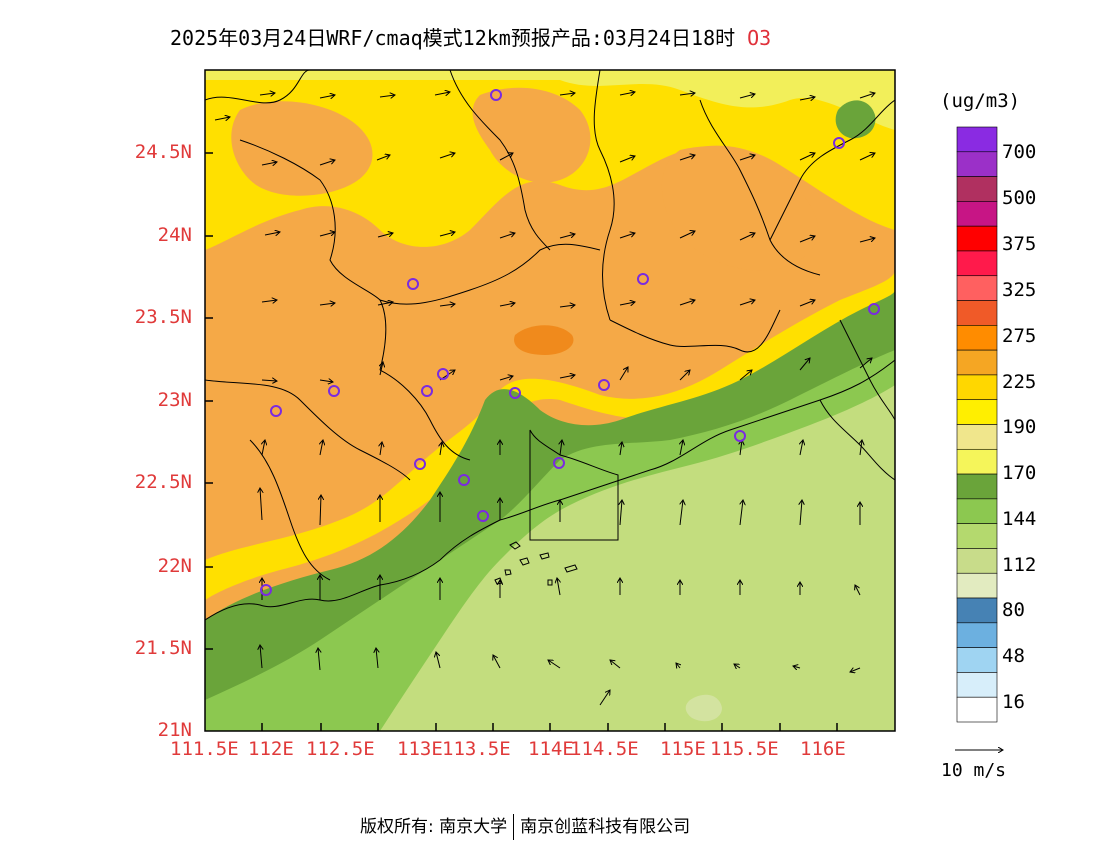 The height and width of the screenshot is (850, 1100). I want to click on colorbar-label: 48, so click(1013, 656).